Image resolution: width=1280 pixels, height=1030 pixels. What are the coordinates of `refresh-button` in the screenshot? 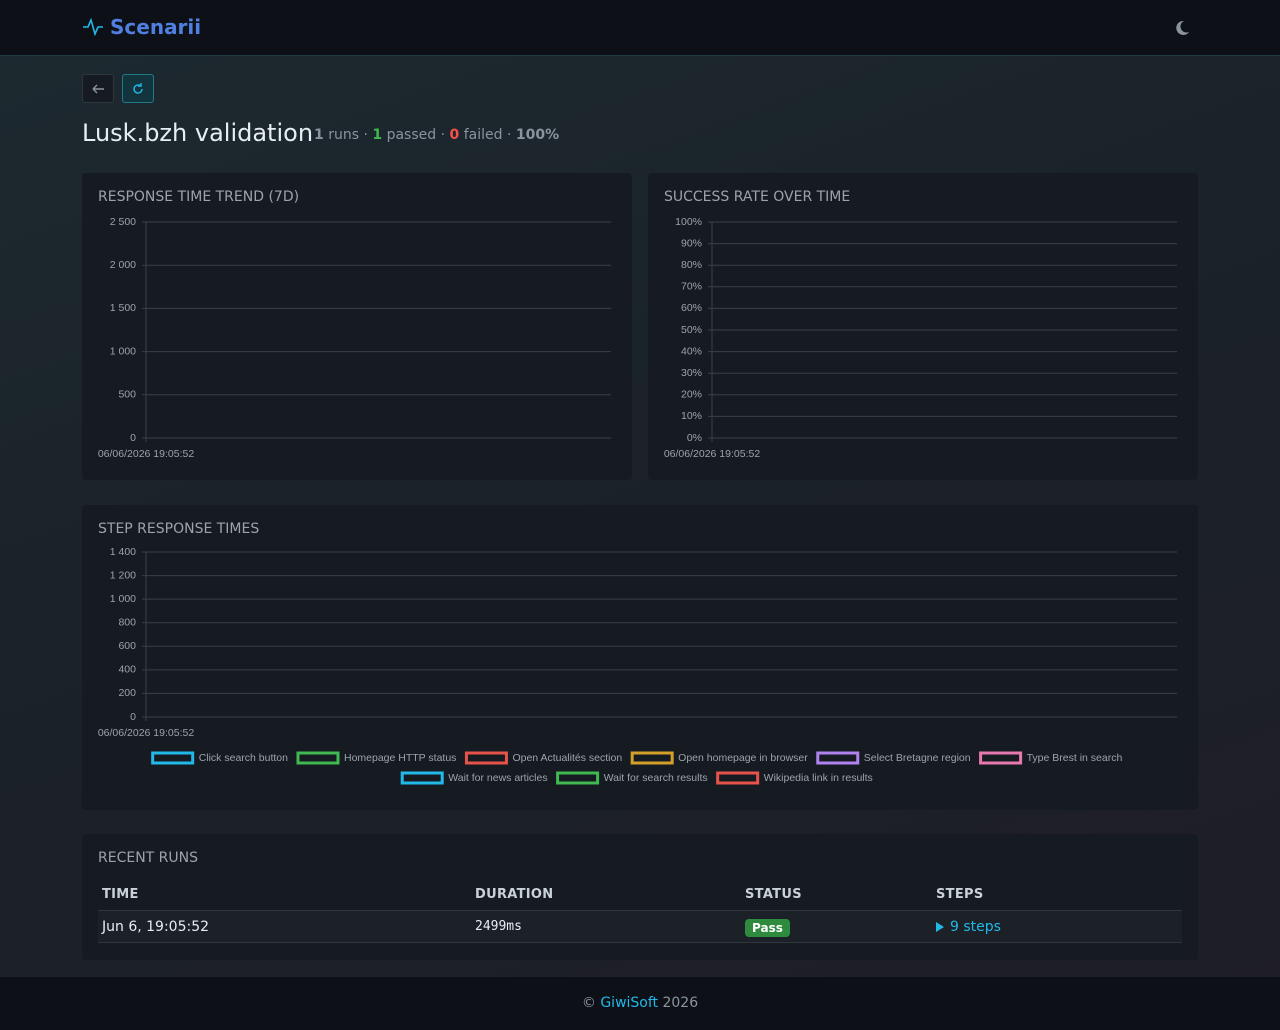 It's located at (138, 88).